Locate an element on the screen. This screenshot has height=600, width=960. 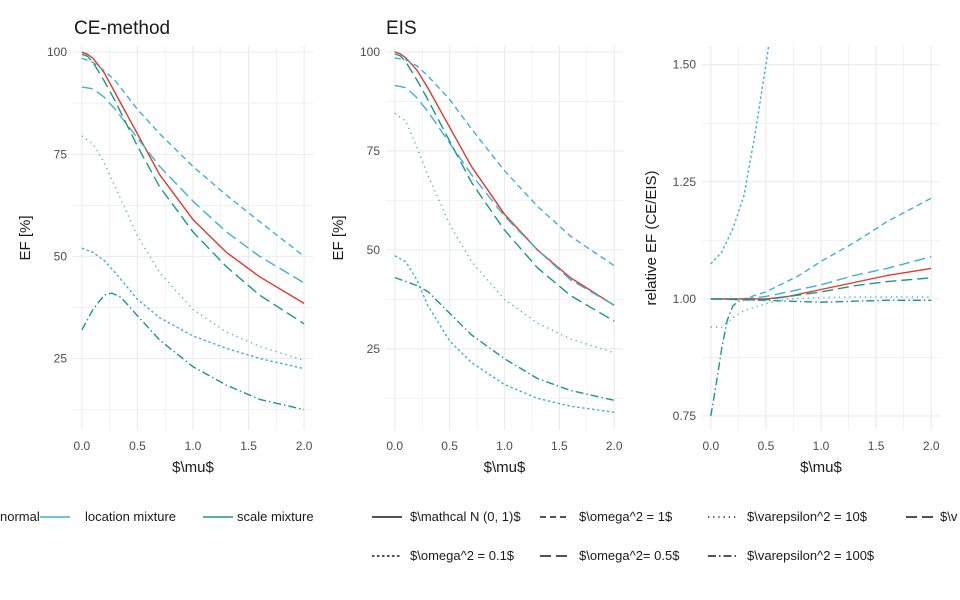
panel-title-ce-method: CE-method is located at coordinates (122, 28).